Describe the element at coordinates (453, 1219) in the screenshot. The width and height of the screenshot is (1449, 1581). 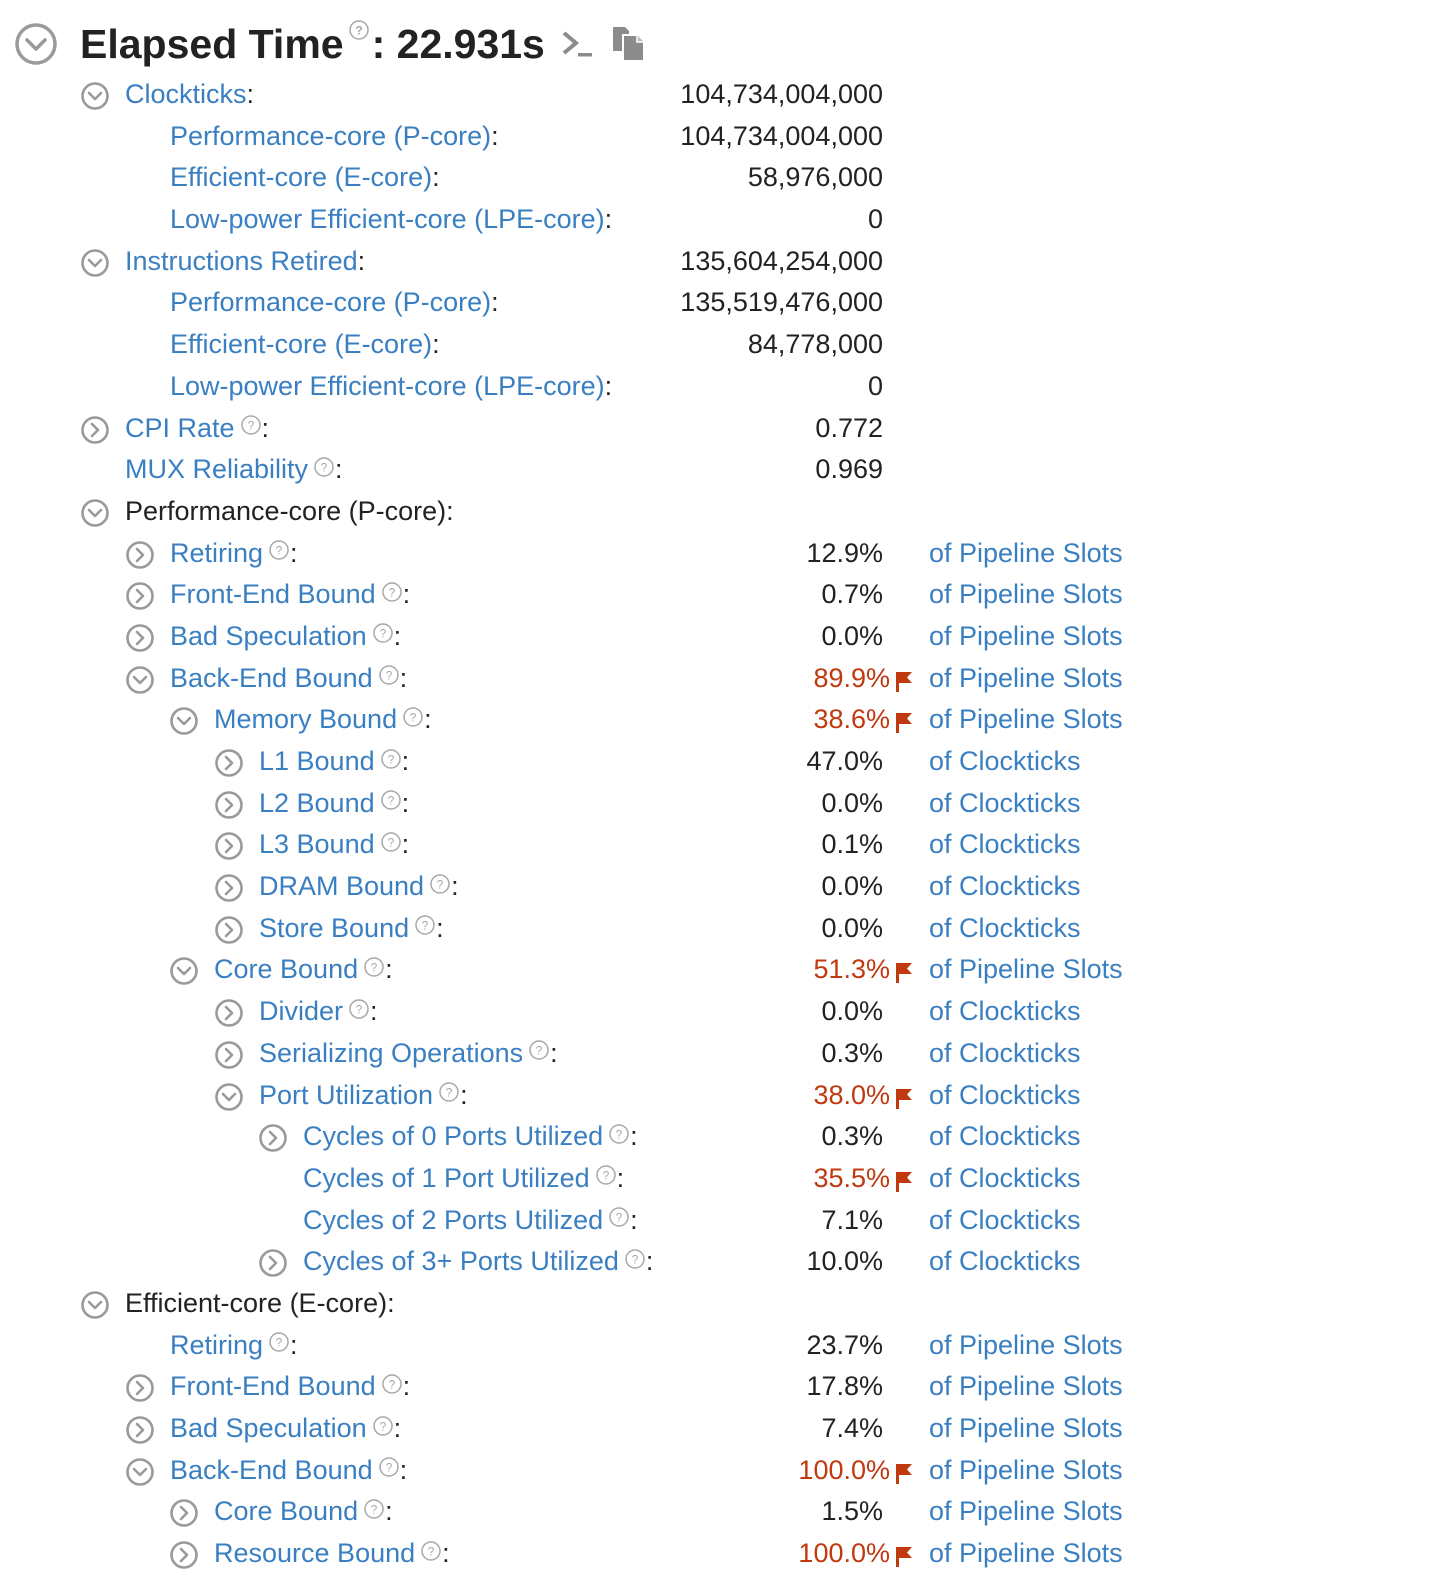
I see `metric-name-link: Cycles of 2 Ports Utilized` at that location.